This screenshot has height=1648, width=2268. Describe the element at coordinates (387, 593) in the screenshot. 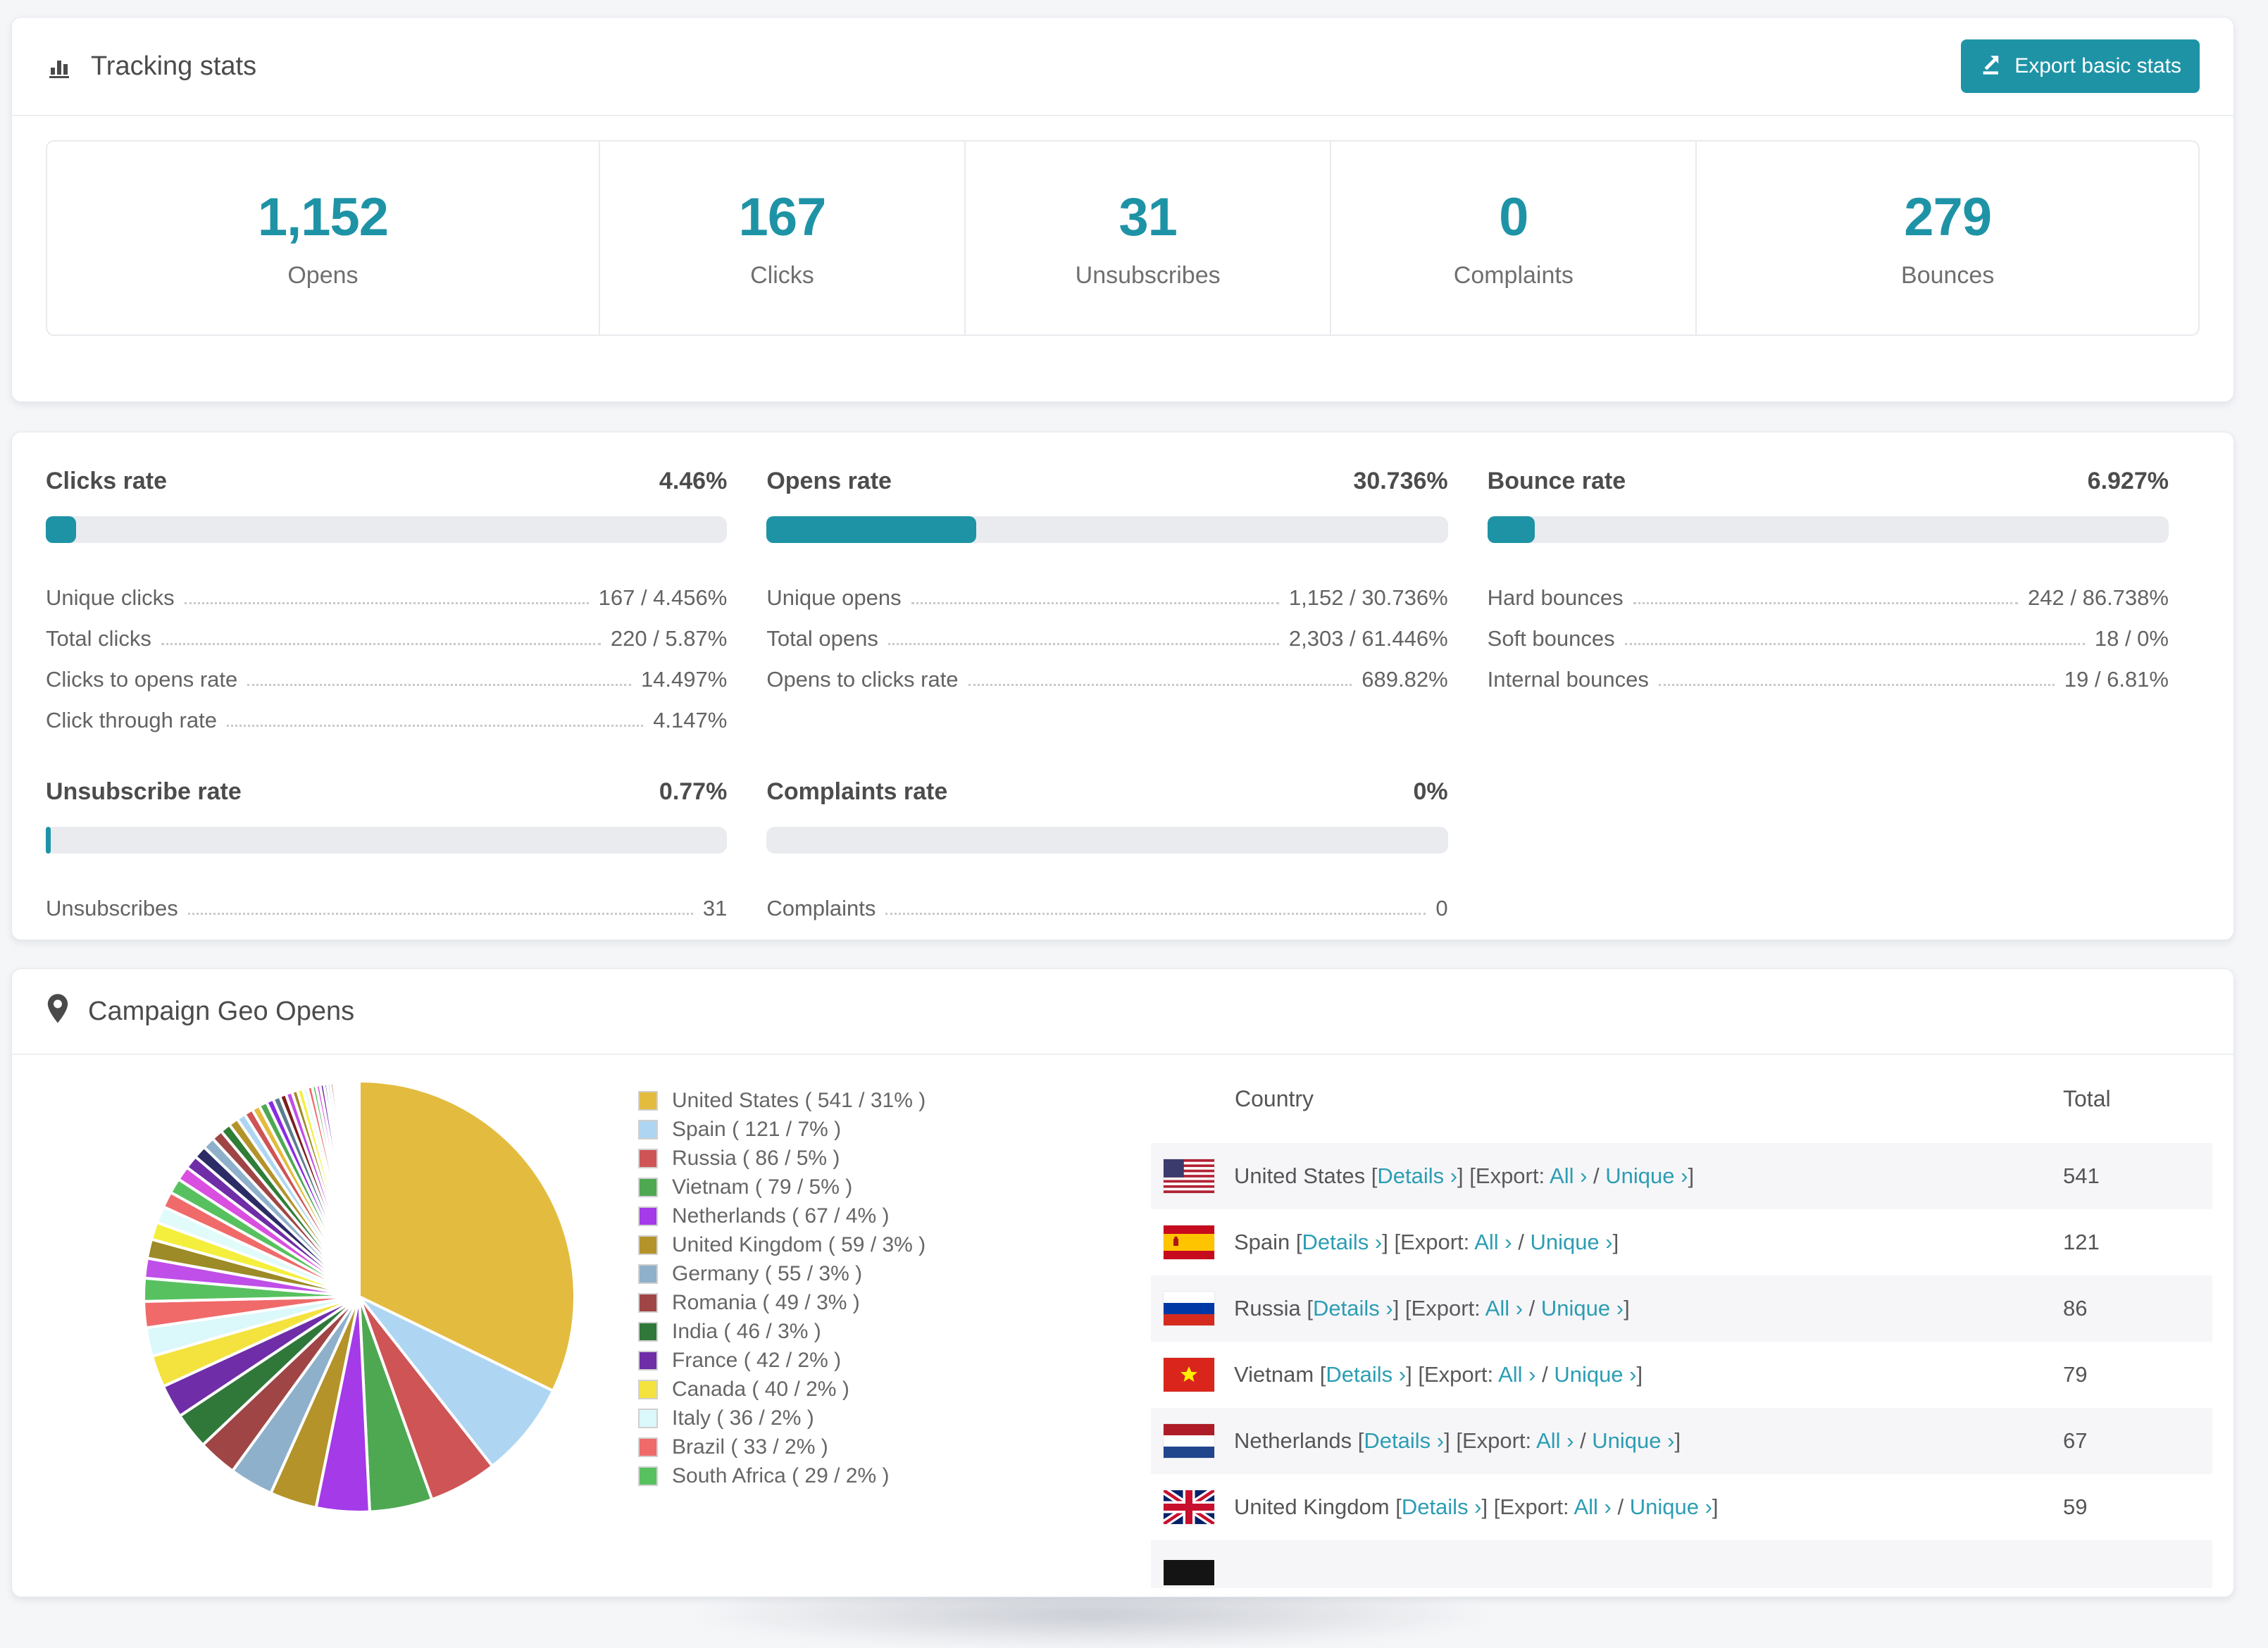

I see `rate-detail-row: Unique clicks 167 / 4.456%` at that location.